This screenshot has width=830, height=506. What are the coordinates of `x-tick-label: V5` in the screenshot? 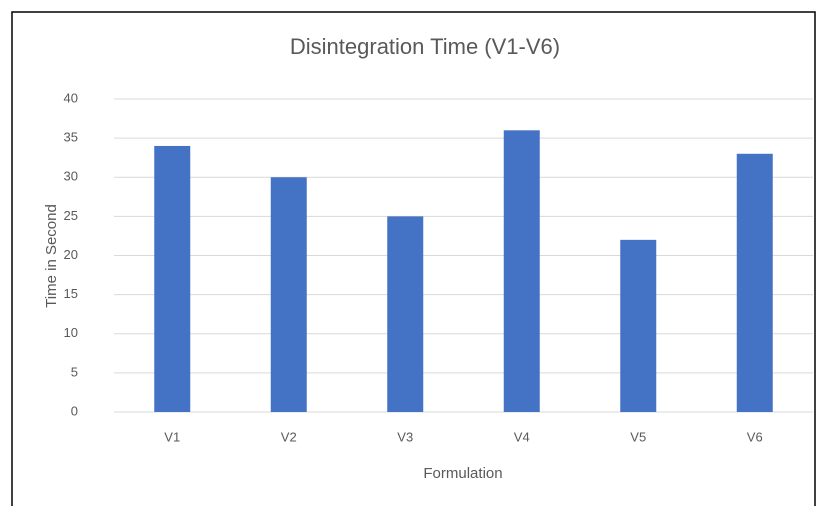 It's located at (638, 436).